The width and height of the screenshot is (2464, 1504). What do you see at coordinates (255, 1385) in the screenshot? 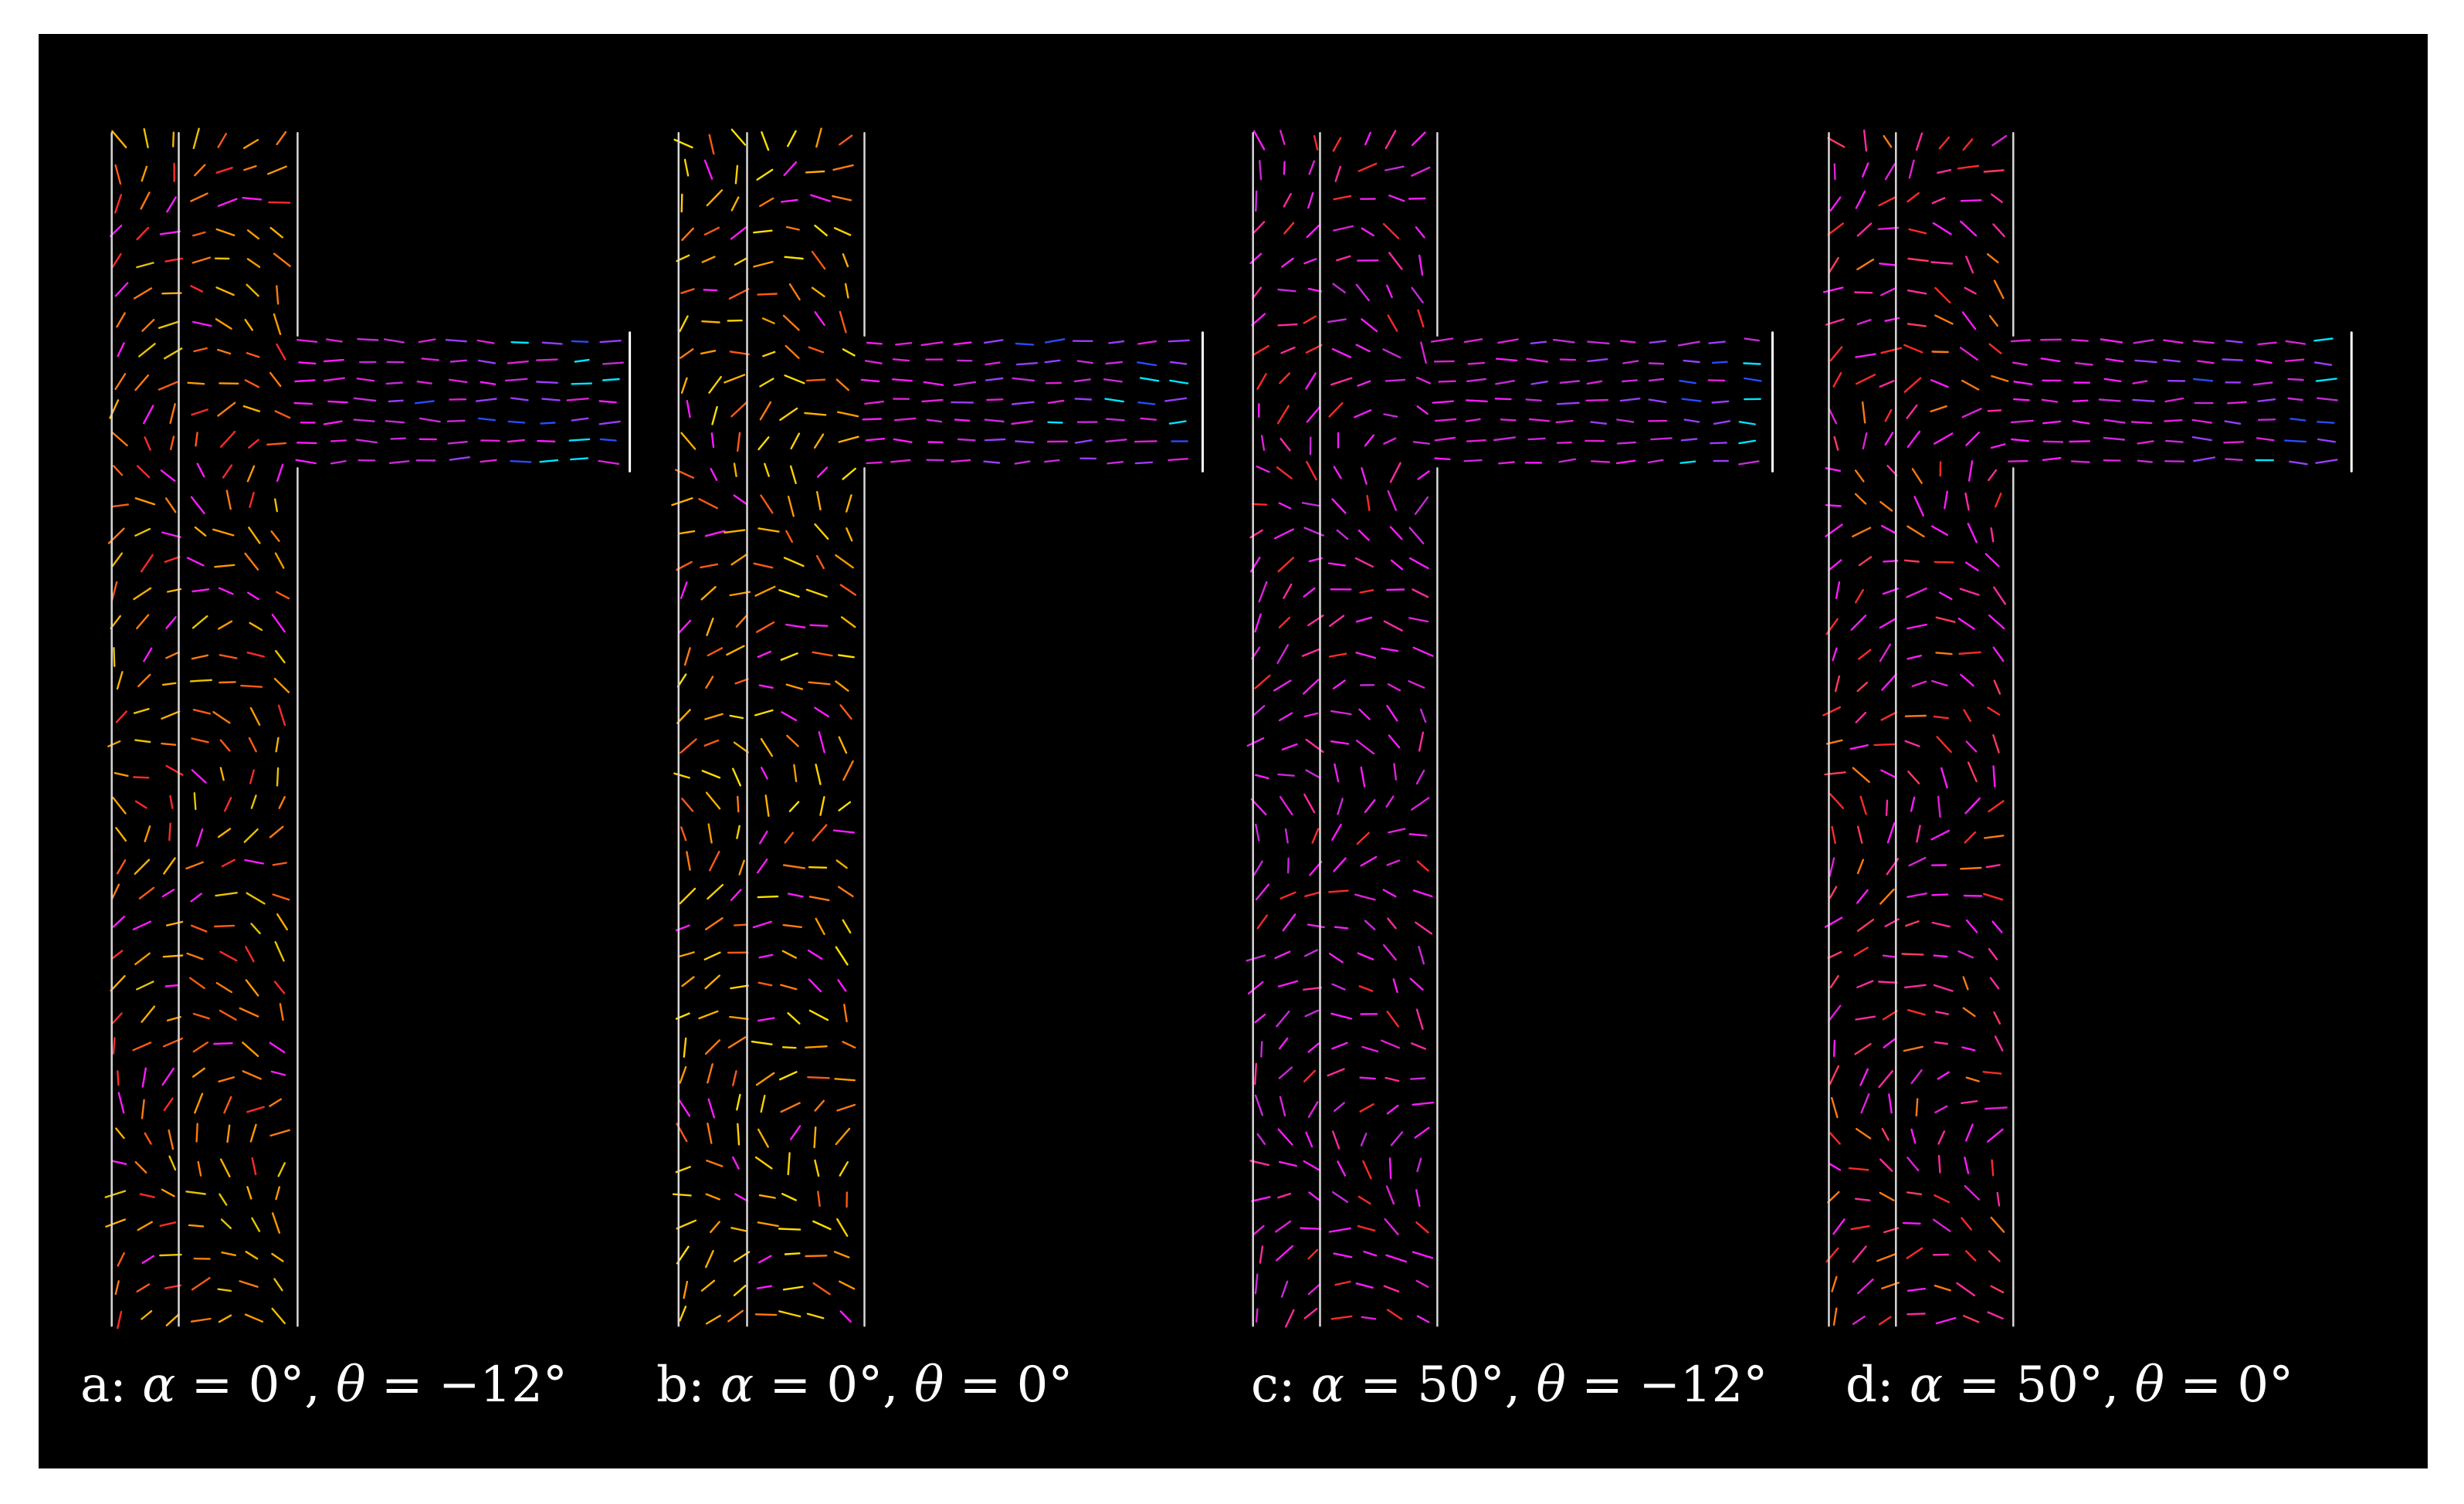
I see `caption-a-alpha-value: = 0°,` at bounding box center [255, 1385].